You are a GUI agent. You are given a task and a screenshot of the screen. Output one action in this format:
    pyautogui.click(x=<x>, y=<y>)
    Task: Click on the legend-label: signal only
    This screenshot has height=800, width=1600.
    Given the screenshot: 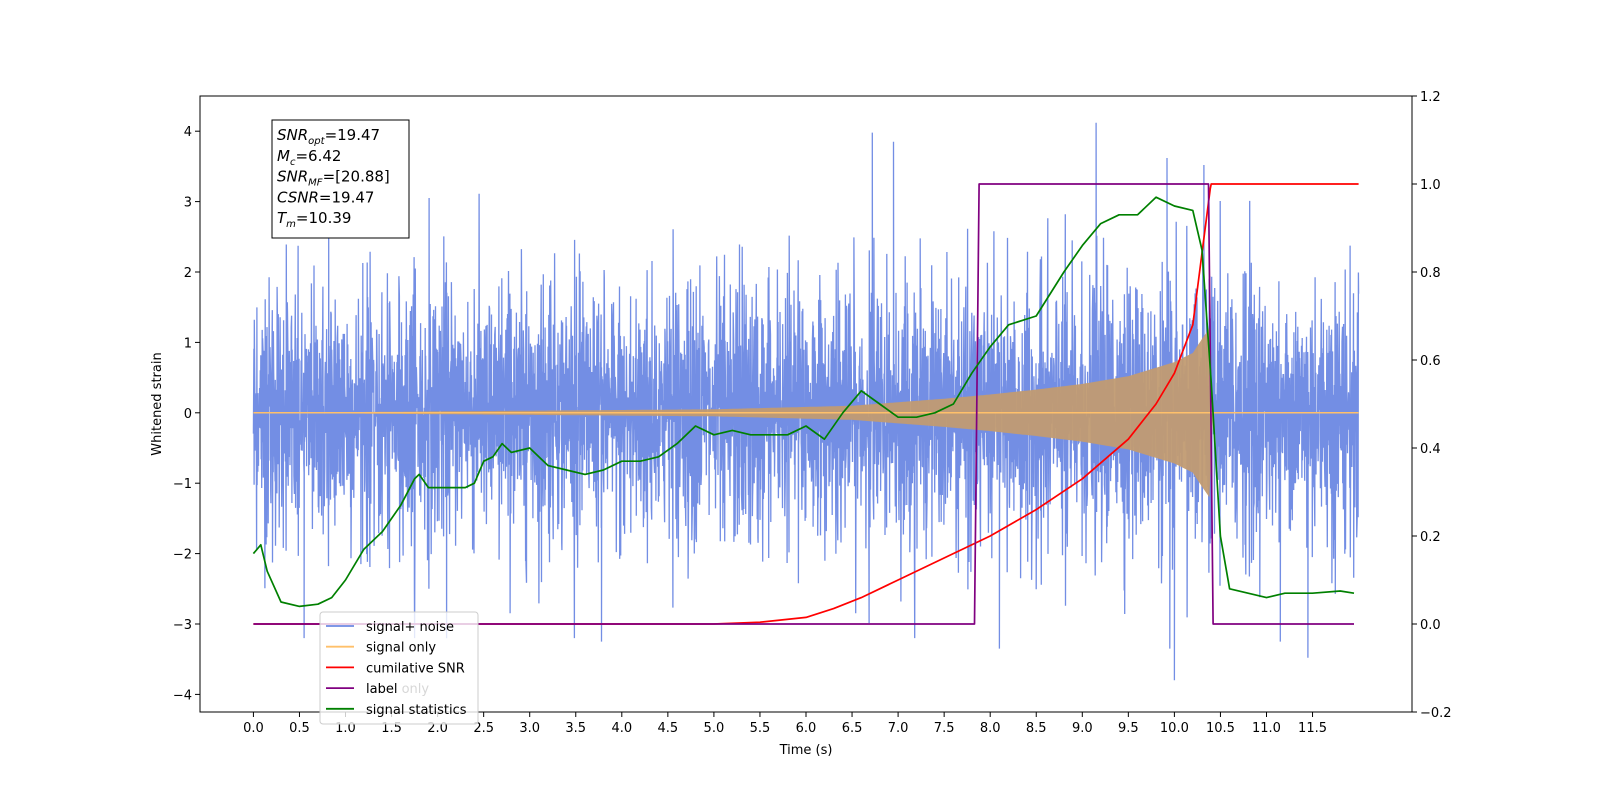 What is the action you would take?
    pyautogui.click(x=401, y=648)
    